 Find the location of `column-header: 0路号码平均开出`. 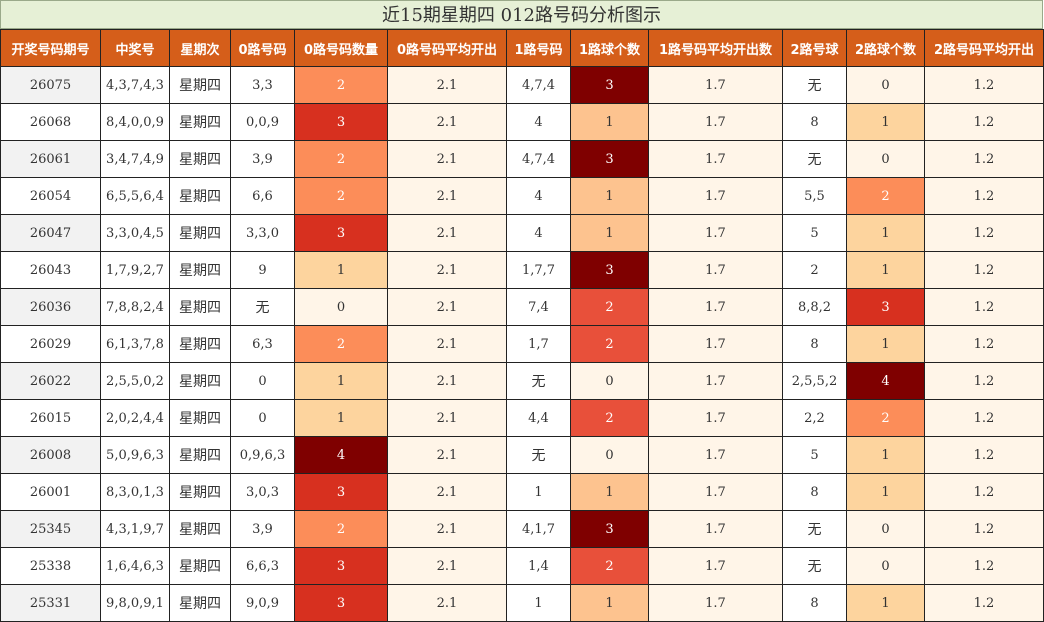

column-header: 0路号码平均开出 is located at coordinates (447, 48).